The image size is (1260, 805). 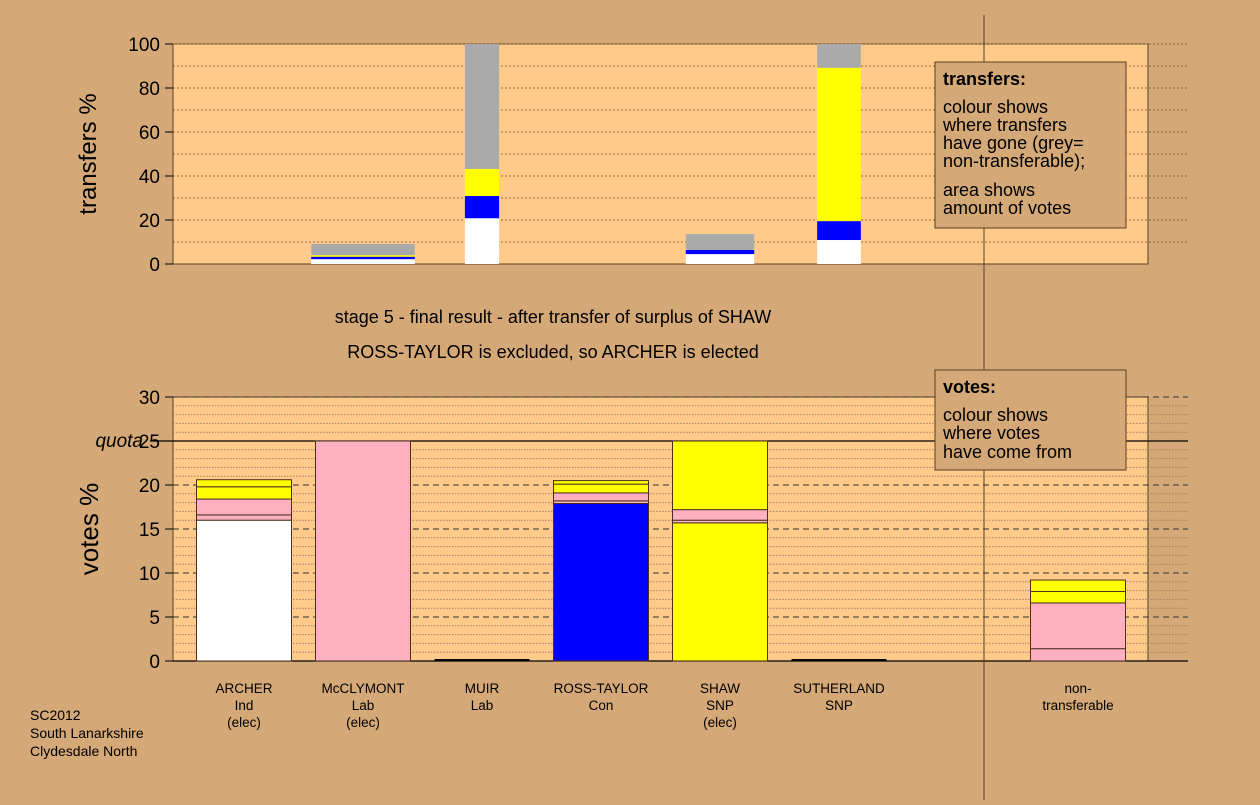 I want to click on bottom-y-label: votes %, so click(x=89, y=529).